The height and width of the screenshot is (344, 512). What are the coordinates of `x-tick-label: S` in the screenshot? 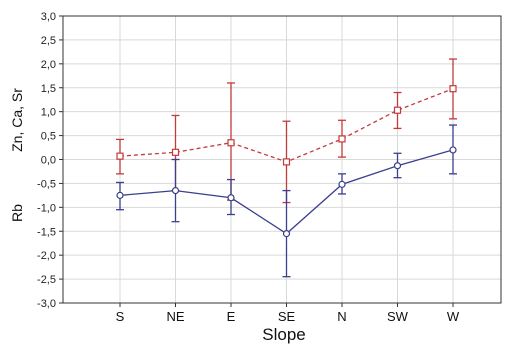 It's located at (120, 316).